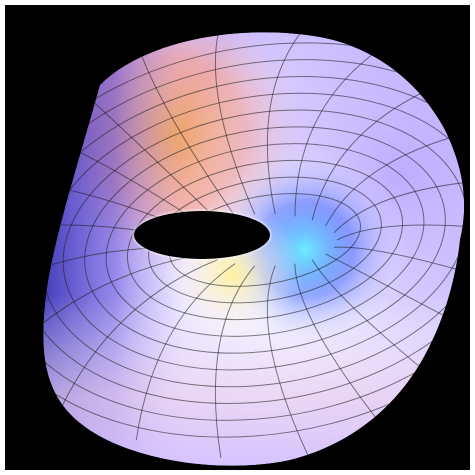 This screenshot has width=475, height=475. I want to click on hole-edge-highlight, so click(202, 235).